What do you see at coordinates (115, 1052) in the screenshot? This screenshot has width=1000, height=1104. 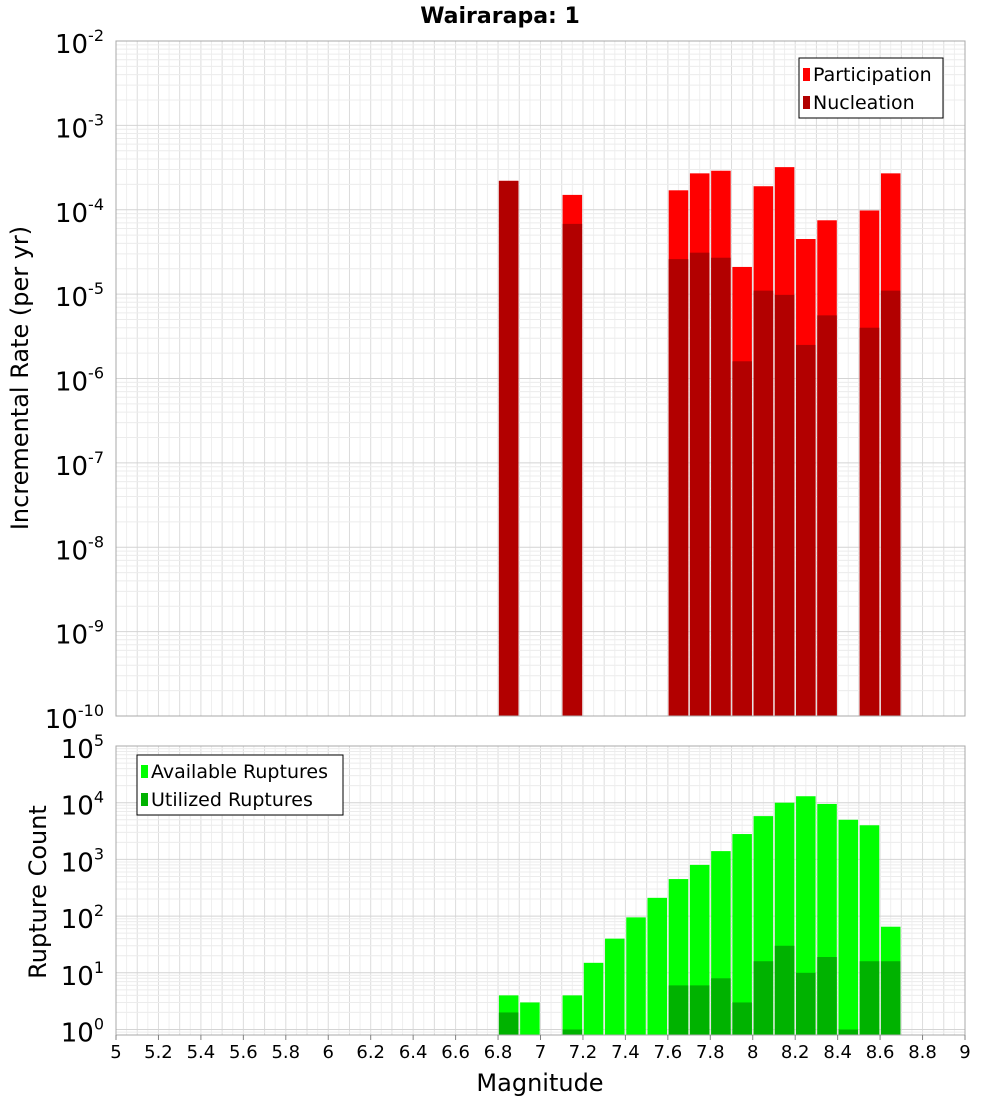 I see `x-tick-label: 5` at bounding box center [115, 1052].